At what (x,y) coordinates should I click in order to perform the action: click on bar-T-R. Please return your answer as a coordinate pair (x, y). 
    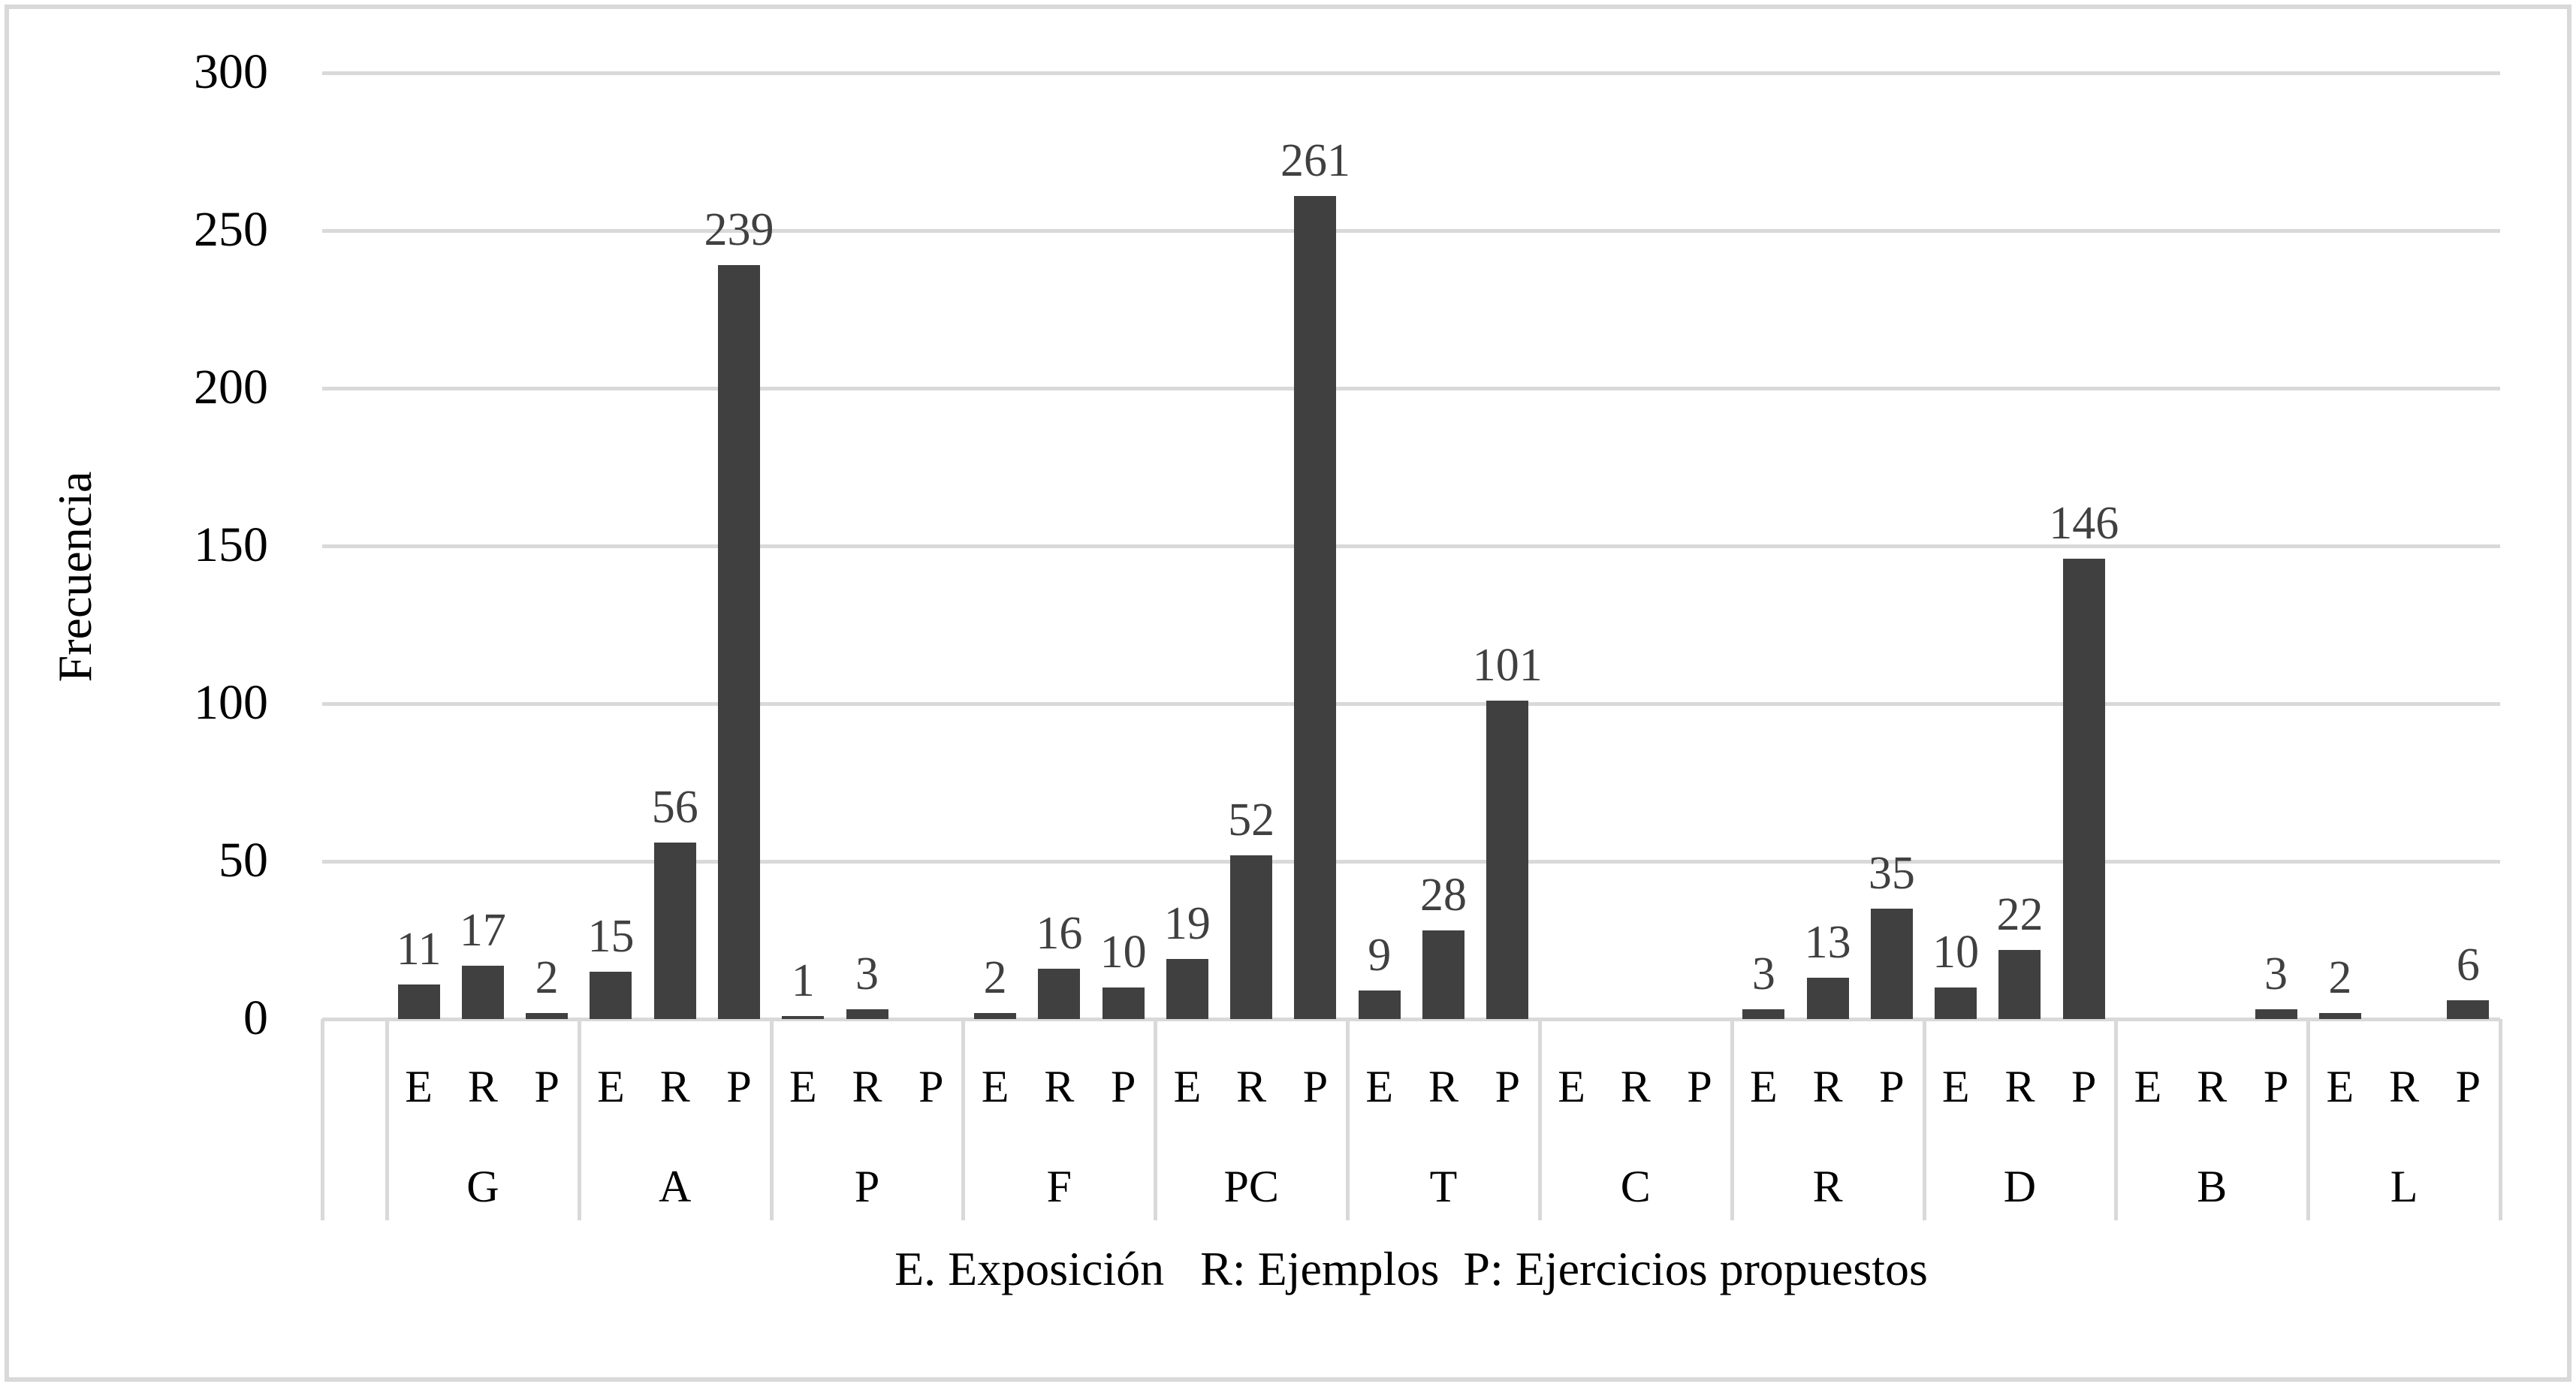
    Looking at the image, I should click on (1443, 974).